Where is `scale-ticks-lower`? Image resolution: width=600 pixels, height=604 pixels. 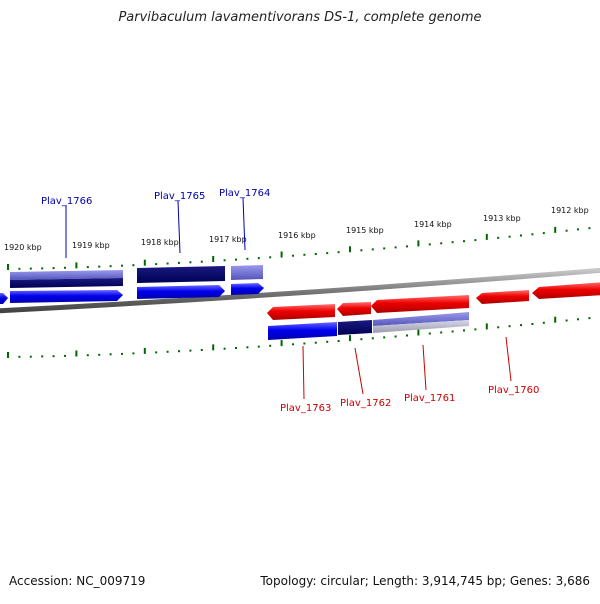
scale-ticks-lower is located at coordinates (299, 337).